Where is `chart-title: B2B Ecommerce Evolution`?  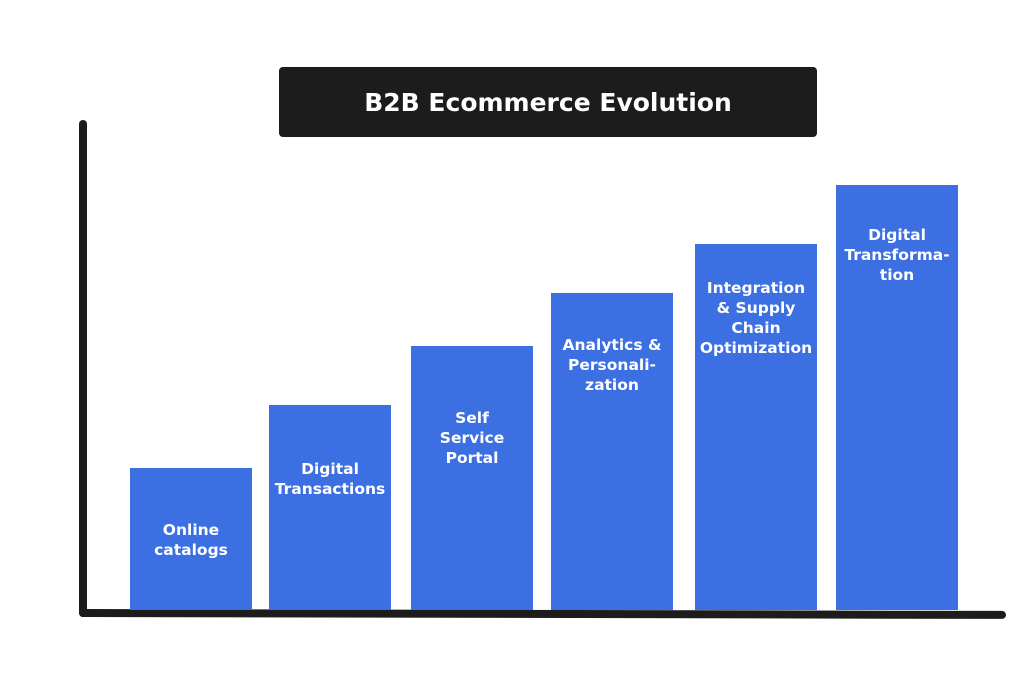
chart-title: B2B Ecommerce Evolution is located at coordinates (548, 102).